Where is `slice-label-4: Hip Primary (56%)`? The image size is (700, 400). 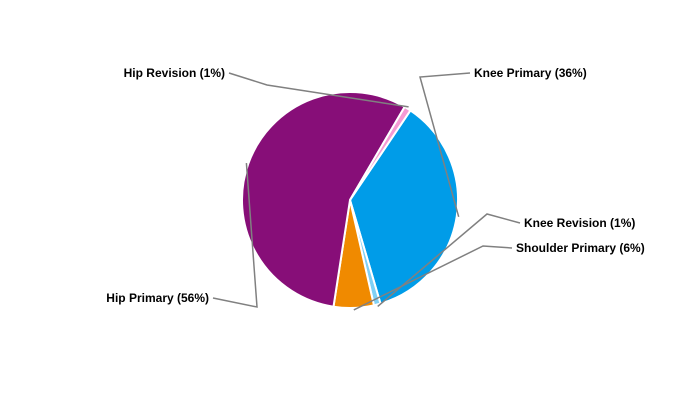 slice-label-4: Hip Primary (56%) is located at coordinates (157, 298).